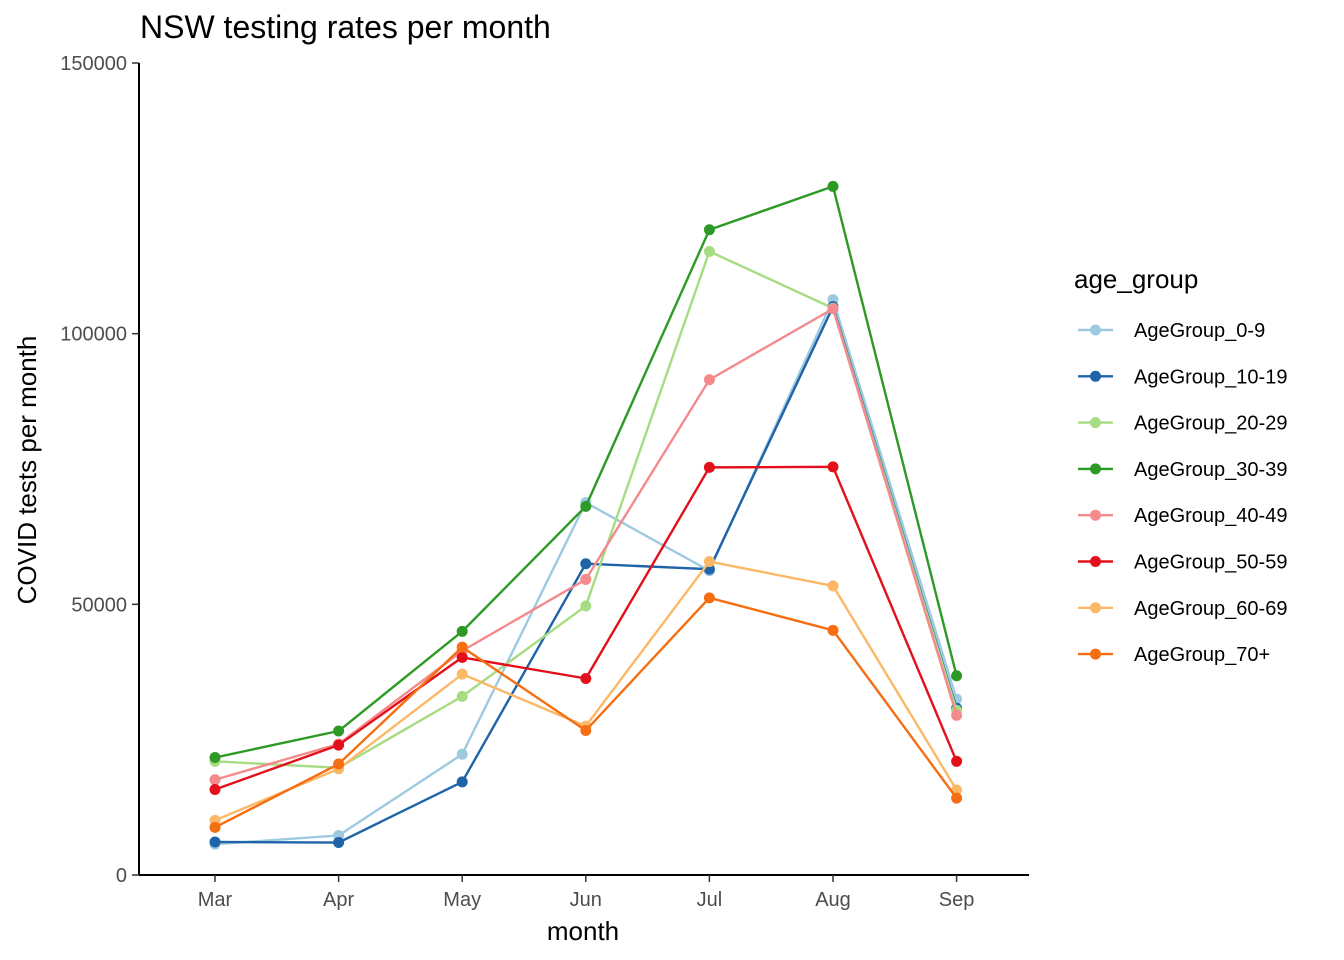 This screenshot has width=1344, height=960. I want to click on x-axis: Mar Apr May Jun Jul Aug Sep, so click(584, 892).